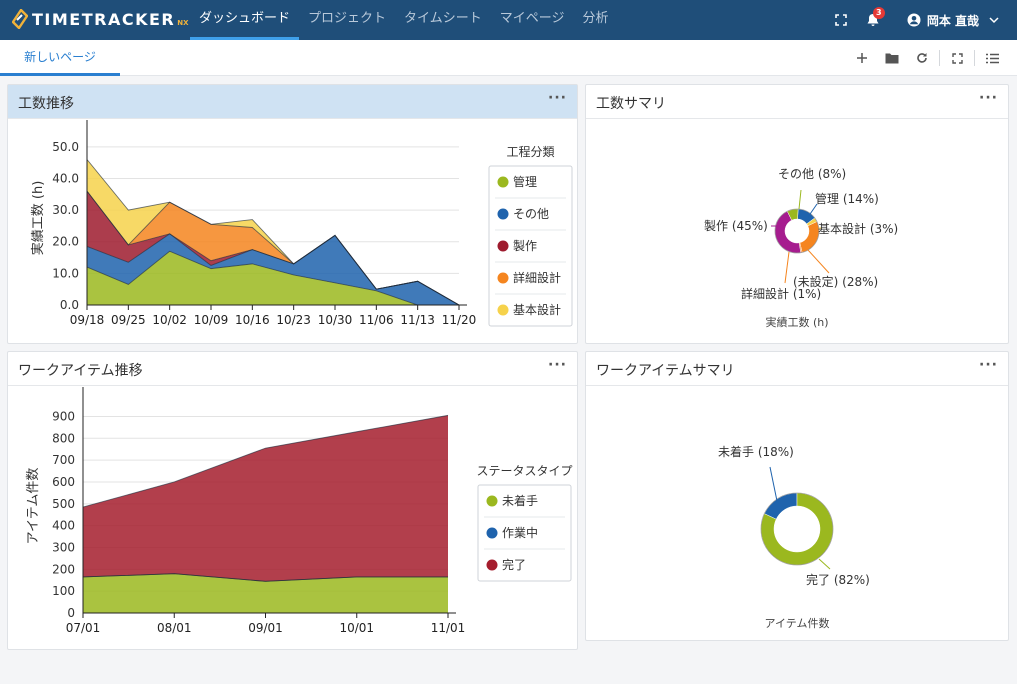  What do you see at coordinates (631, 104) in the screenshot?
I see `panel-title: 工数サマリ` at bounding box center [631, 104].